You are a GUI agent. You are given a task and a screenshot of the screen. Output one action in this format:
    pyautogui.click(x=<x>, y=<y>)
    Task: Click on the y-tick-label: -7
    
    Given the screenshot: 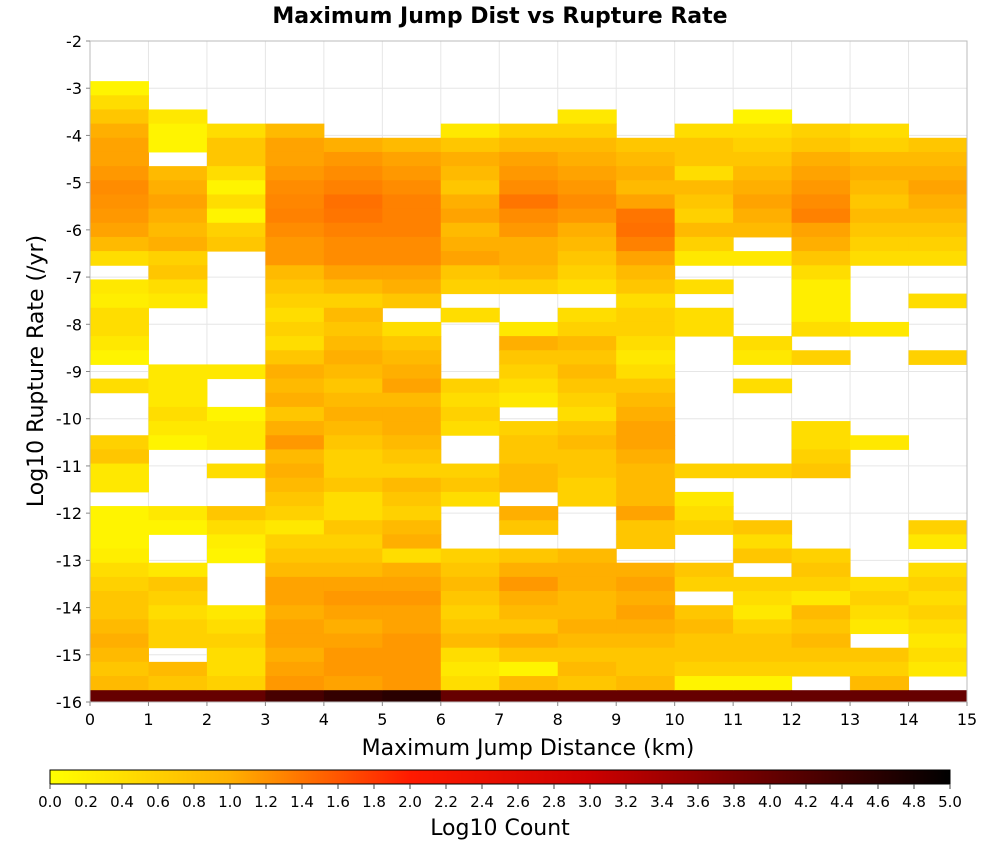 What is the action you would take?
    pyautogui.click(x=74, y=277)
    